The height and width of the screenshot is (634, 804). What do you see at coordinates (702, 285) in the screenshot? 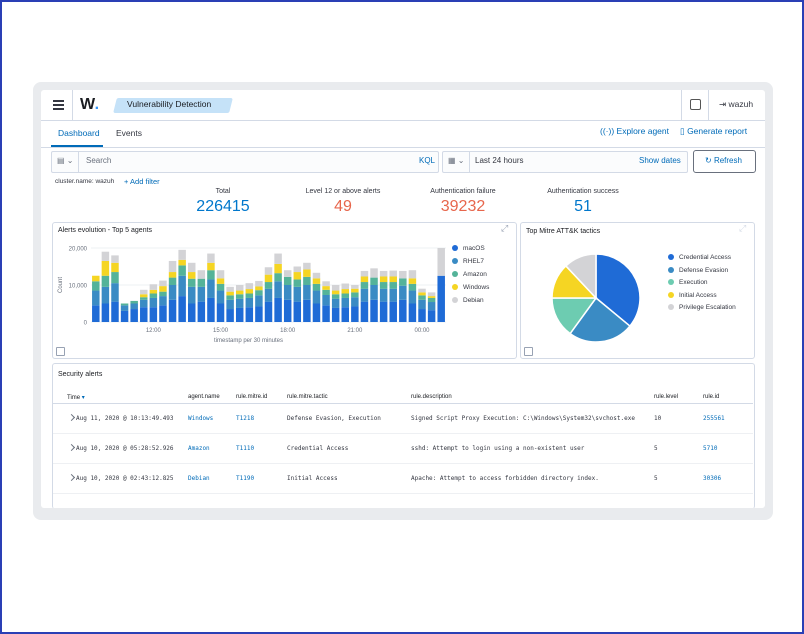
I see `legend-item-execution: Execution` at bounding box center [702, 285].